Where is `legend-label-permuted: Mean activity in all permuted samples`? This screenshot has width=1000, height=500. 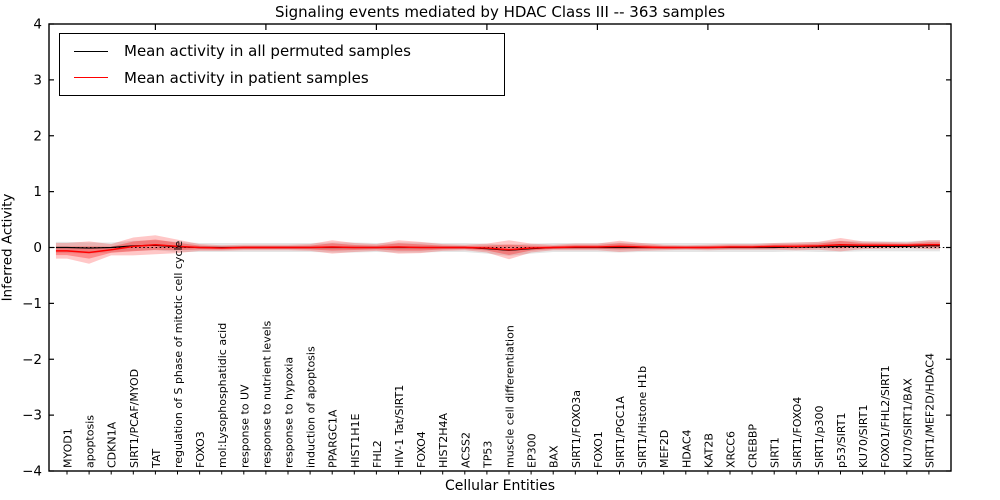
legend-label-permuted: Mean activity in all permuted samples is located at coordinates (267, 51).